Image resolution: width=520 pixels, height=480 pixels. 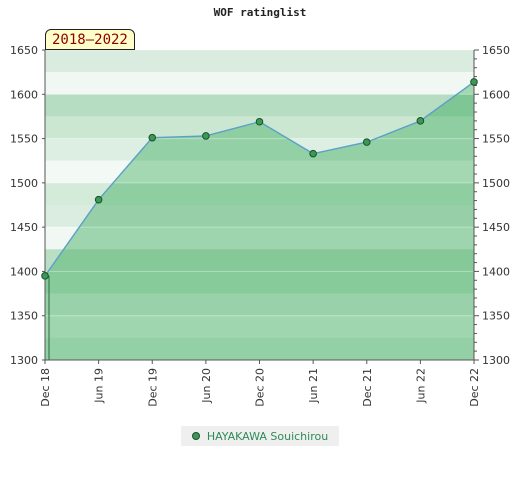 I want to click on x-tick-label: Dec 21, so click(x=367, y=387).